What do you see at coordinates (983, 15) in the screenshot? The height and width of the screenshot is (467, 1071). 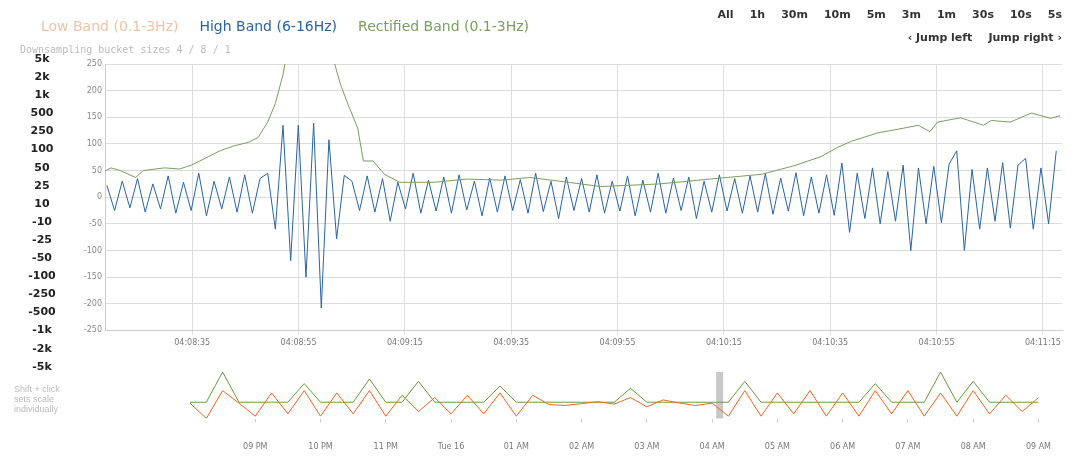 I see `text: 30s` at bounding box center [983, 15].